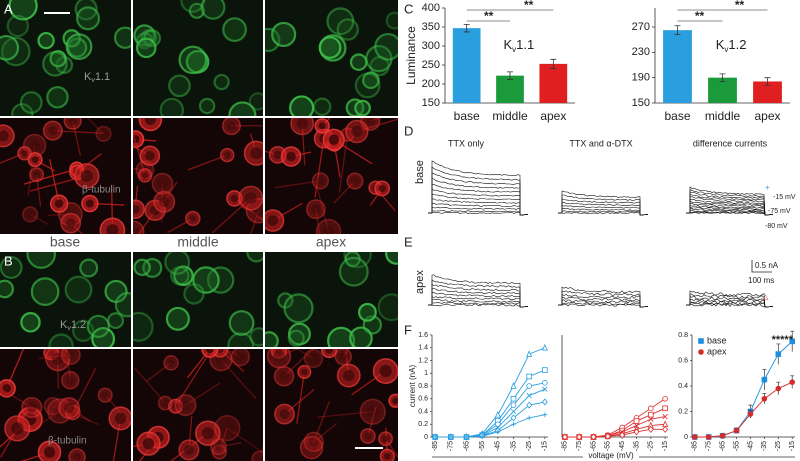  What do you see at coordinates (683, 360) in the screenshot?
I see `y-tick-label: 0.6` at bounding box center [683, 360].